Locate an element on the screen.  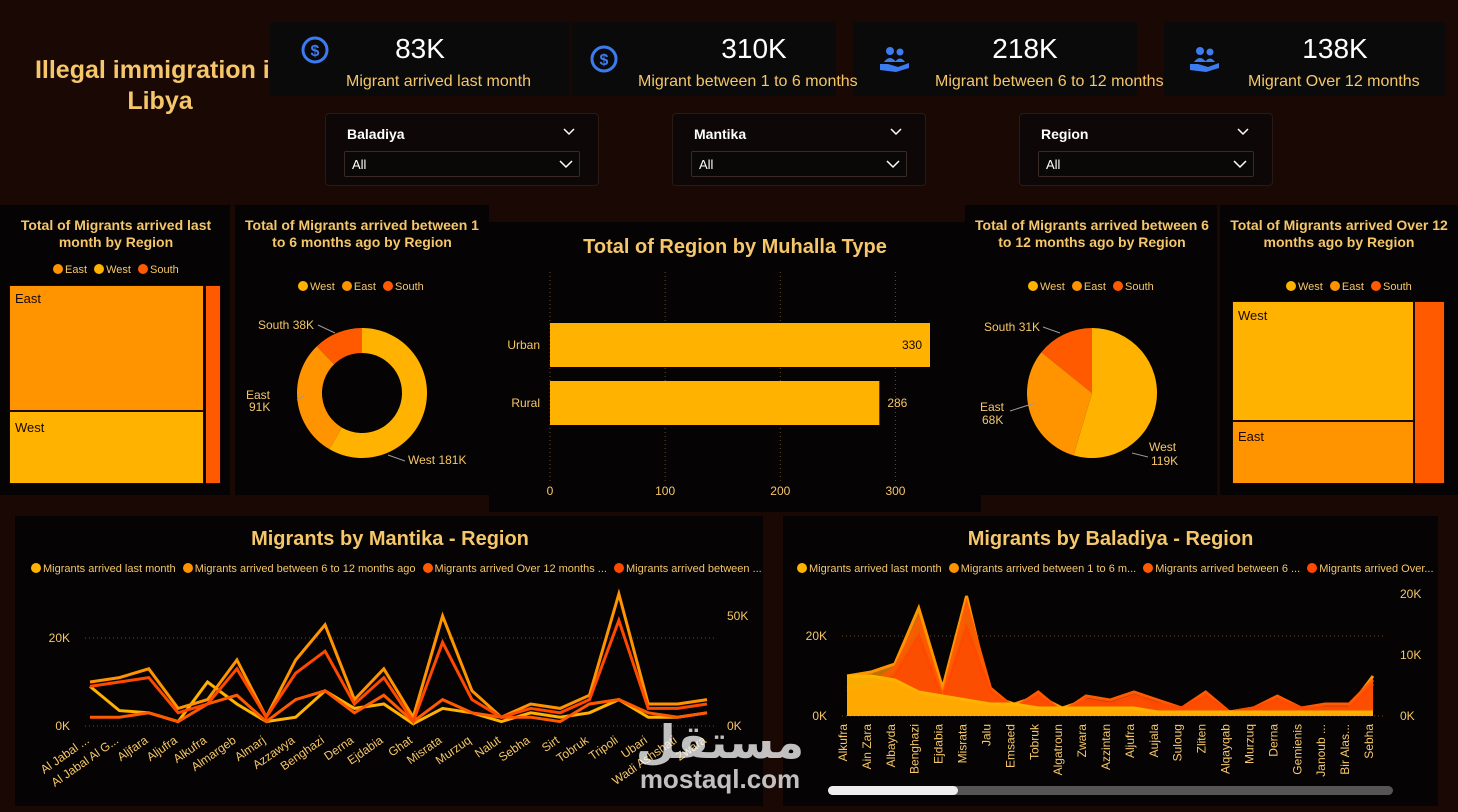
chart-title: Migrants by Baladiya - Region is located at coordinates (1110, 539).